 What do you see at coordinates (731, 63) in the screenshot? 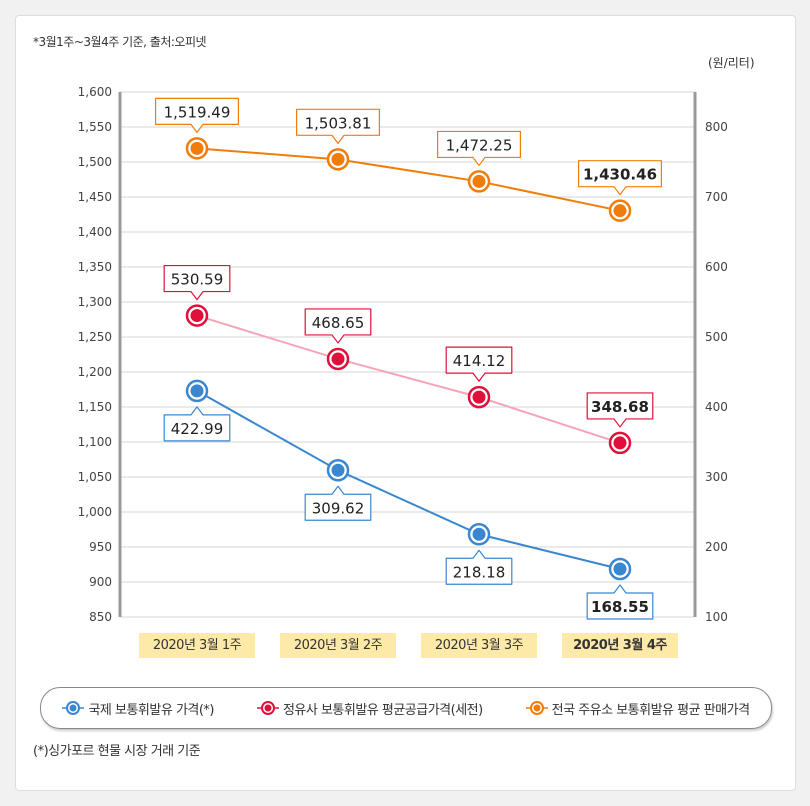
I see `right-axis-unit: (원/리터)` at bounding box center [731, 63].